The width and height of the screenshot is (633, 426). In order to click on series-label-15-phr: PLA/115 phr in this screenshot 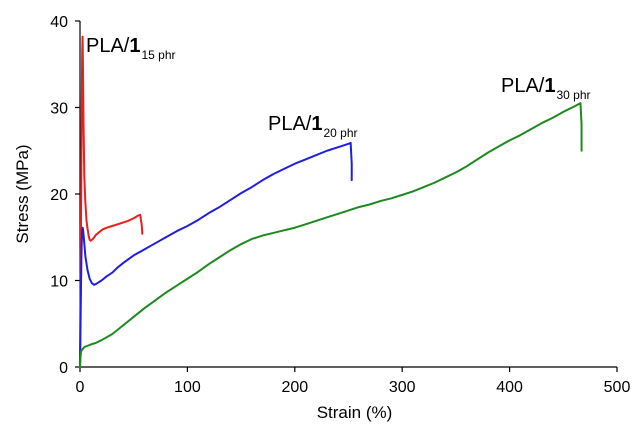, I will do `click(131, 48)`.